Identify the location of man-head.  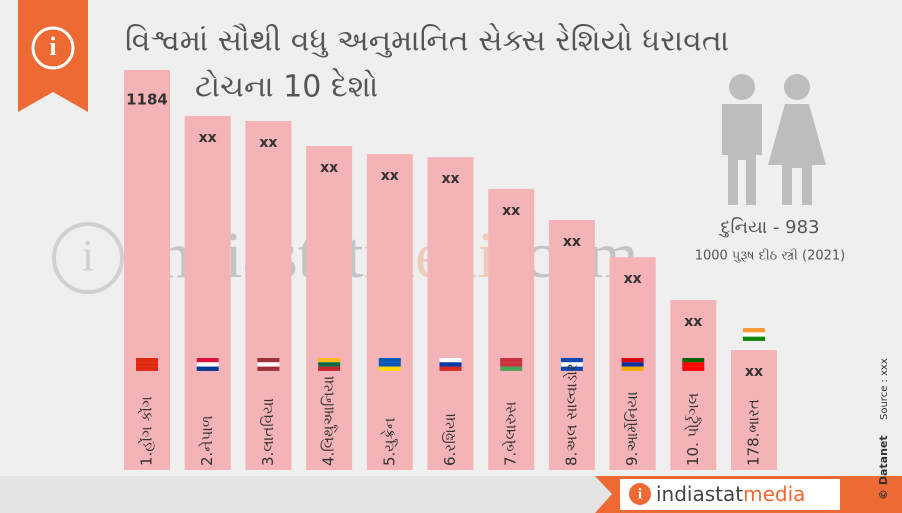
(742, 87).